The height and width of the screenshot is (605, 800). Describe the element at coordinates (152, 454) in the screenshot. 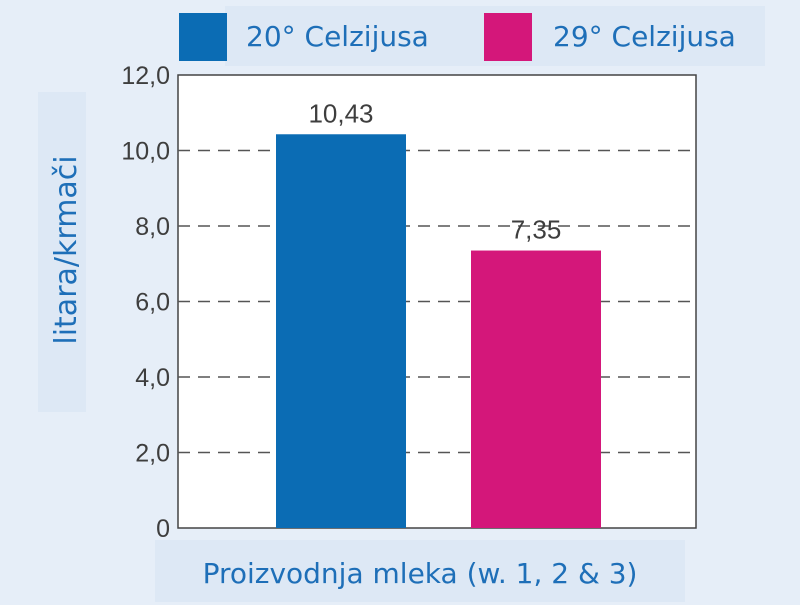

I see `y-tick-label: 2,0` at that location.